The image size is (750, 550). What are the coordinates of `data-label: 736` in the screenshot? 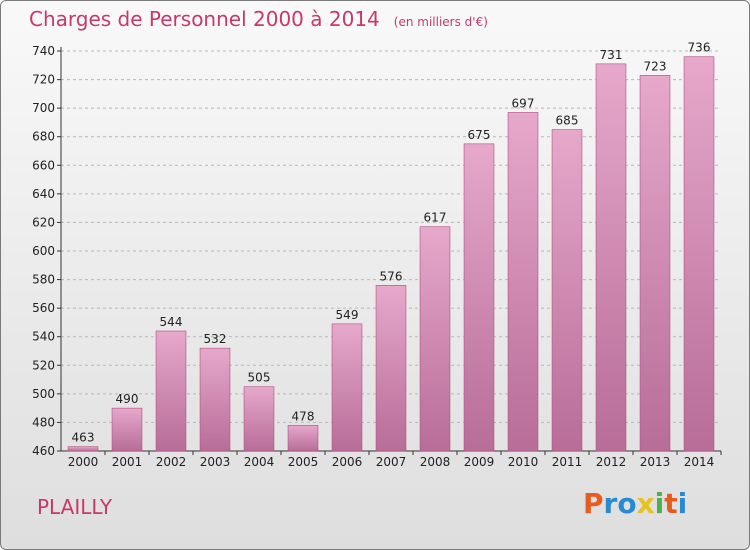 It's located at (699, 48).